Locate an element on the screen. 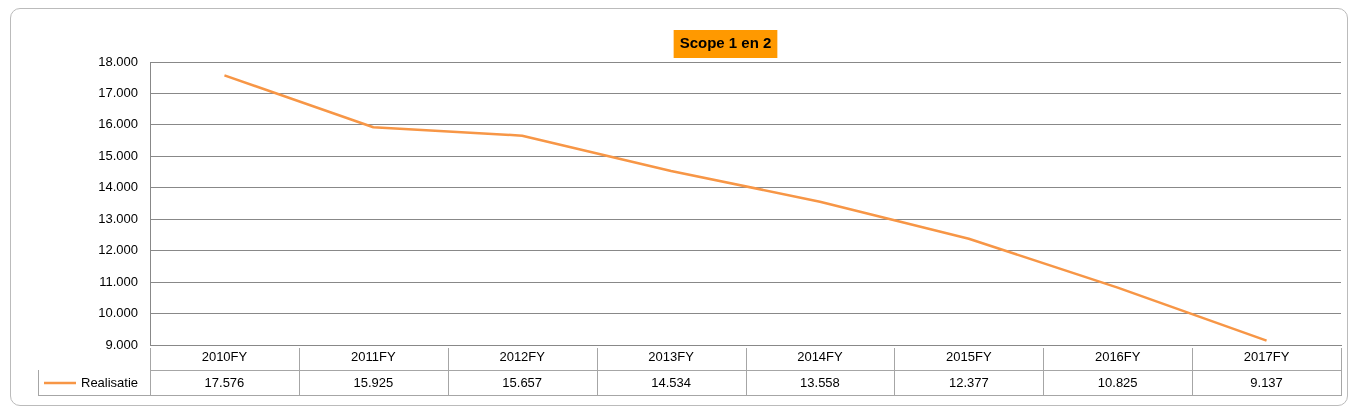 This screenshot has height=406, width=1349. y-tick-label: 18.000 is located at coordinates (118, 61).